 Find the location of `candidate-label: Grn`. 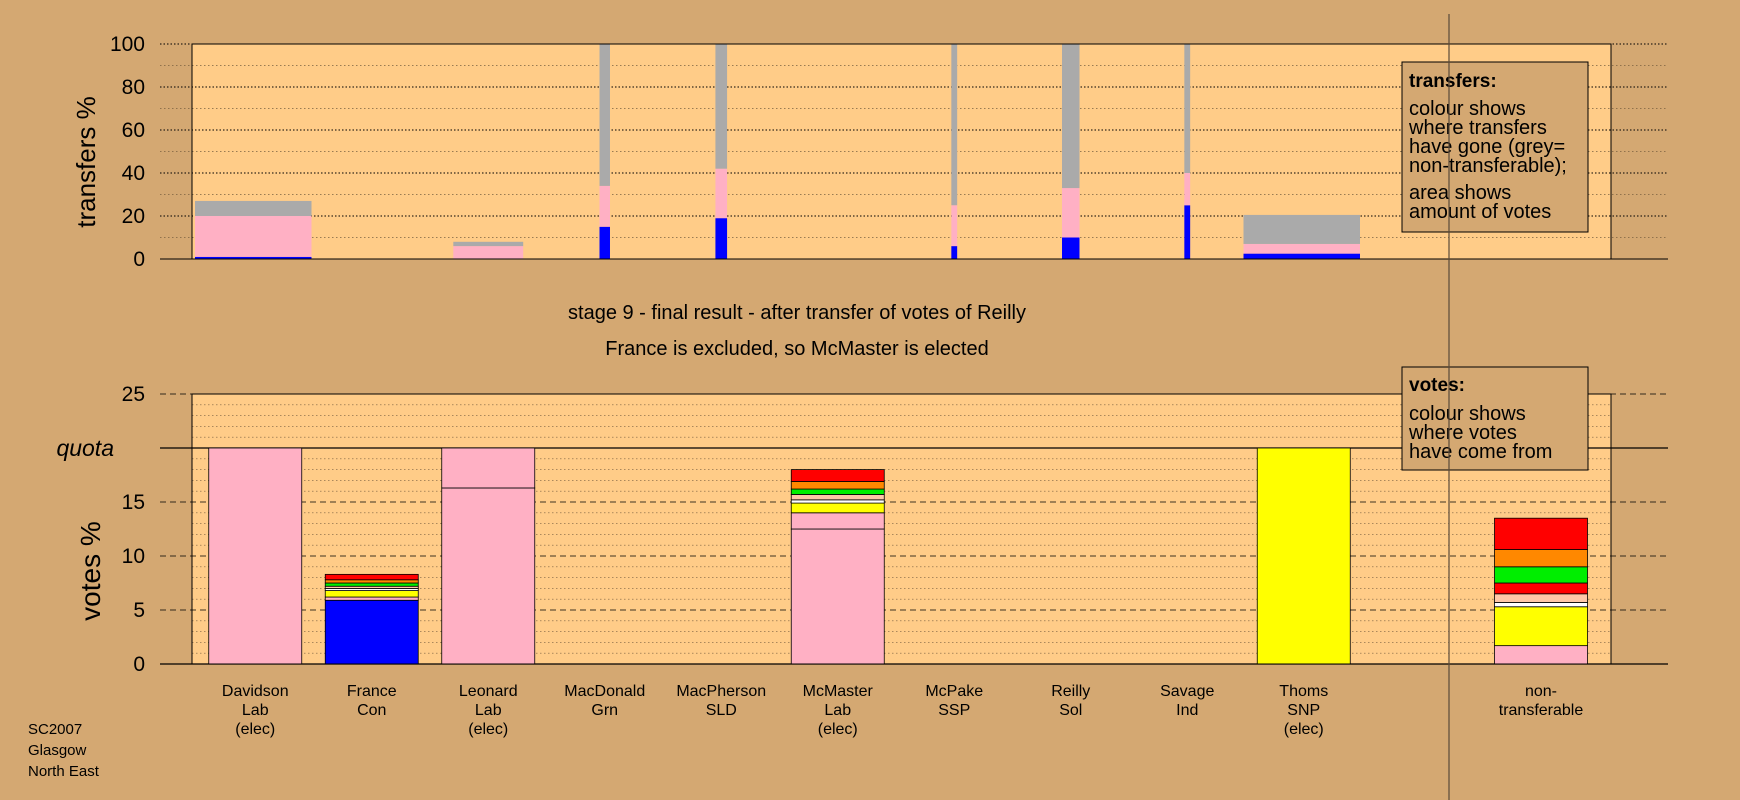

candidate-label: Grn is located at coordinates (604, 710).